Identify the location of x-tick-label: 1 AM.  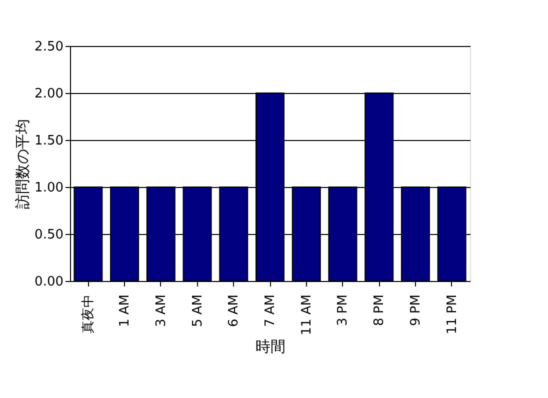
(125, 311).